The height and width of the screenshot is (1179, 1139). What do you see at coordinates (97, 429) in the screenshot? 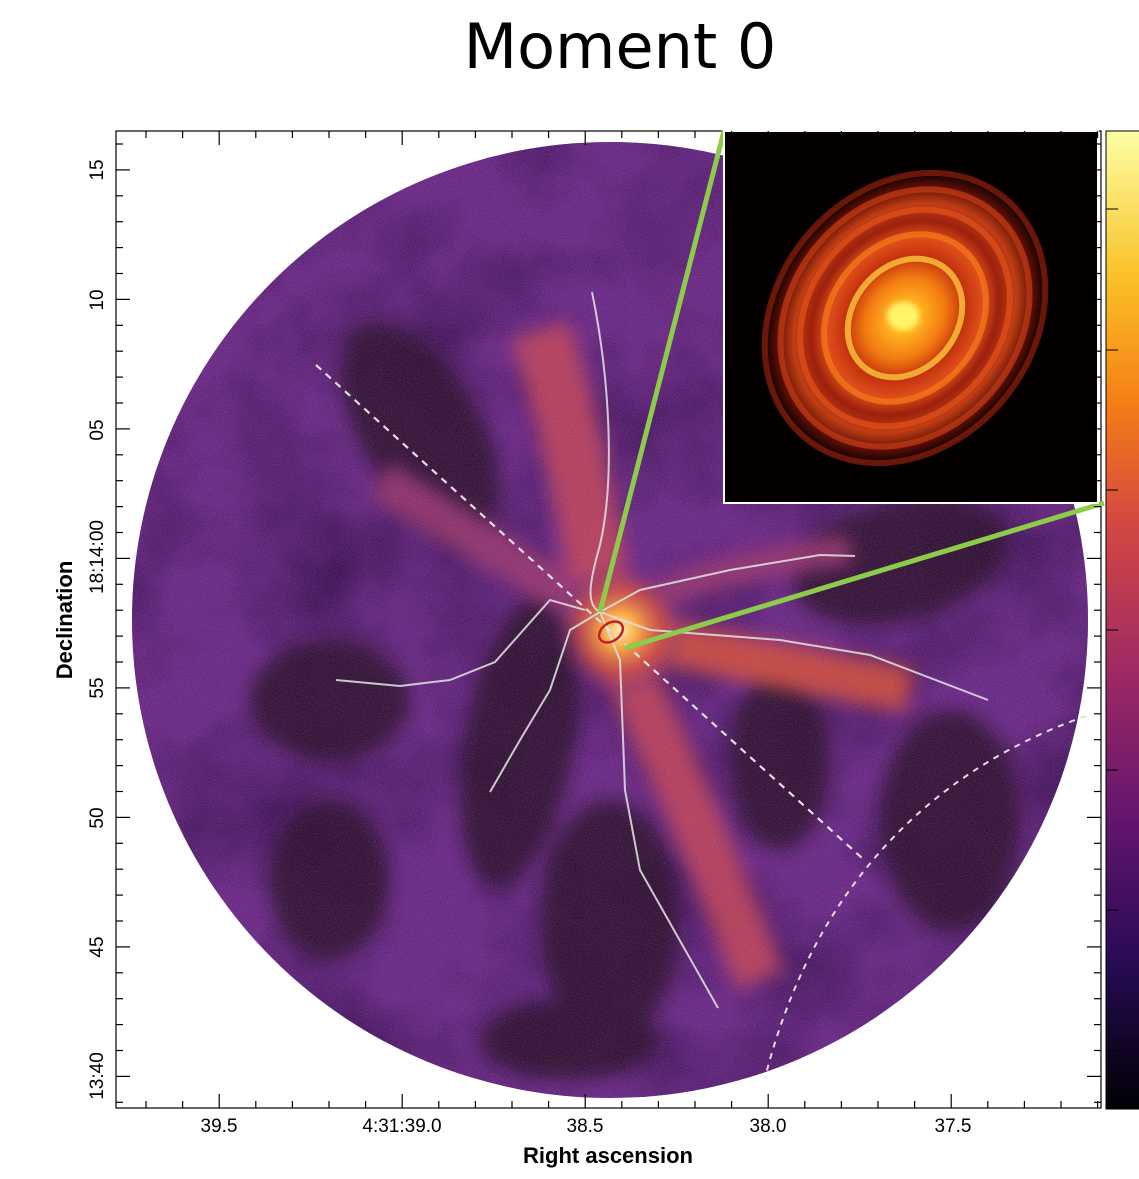
I see `y-tick-label: 05` at bounding box center [97, 429].